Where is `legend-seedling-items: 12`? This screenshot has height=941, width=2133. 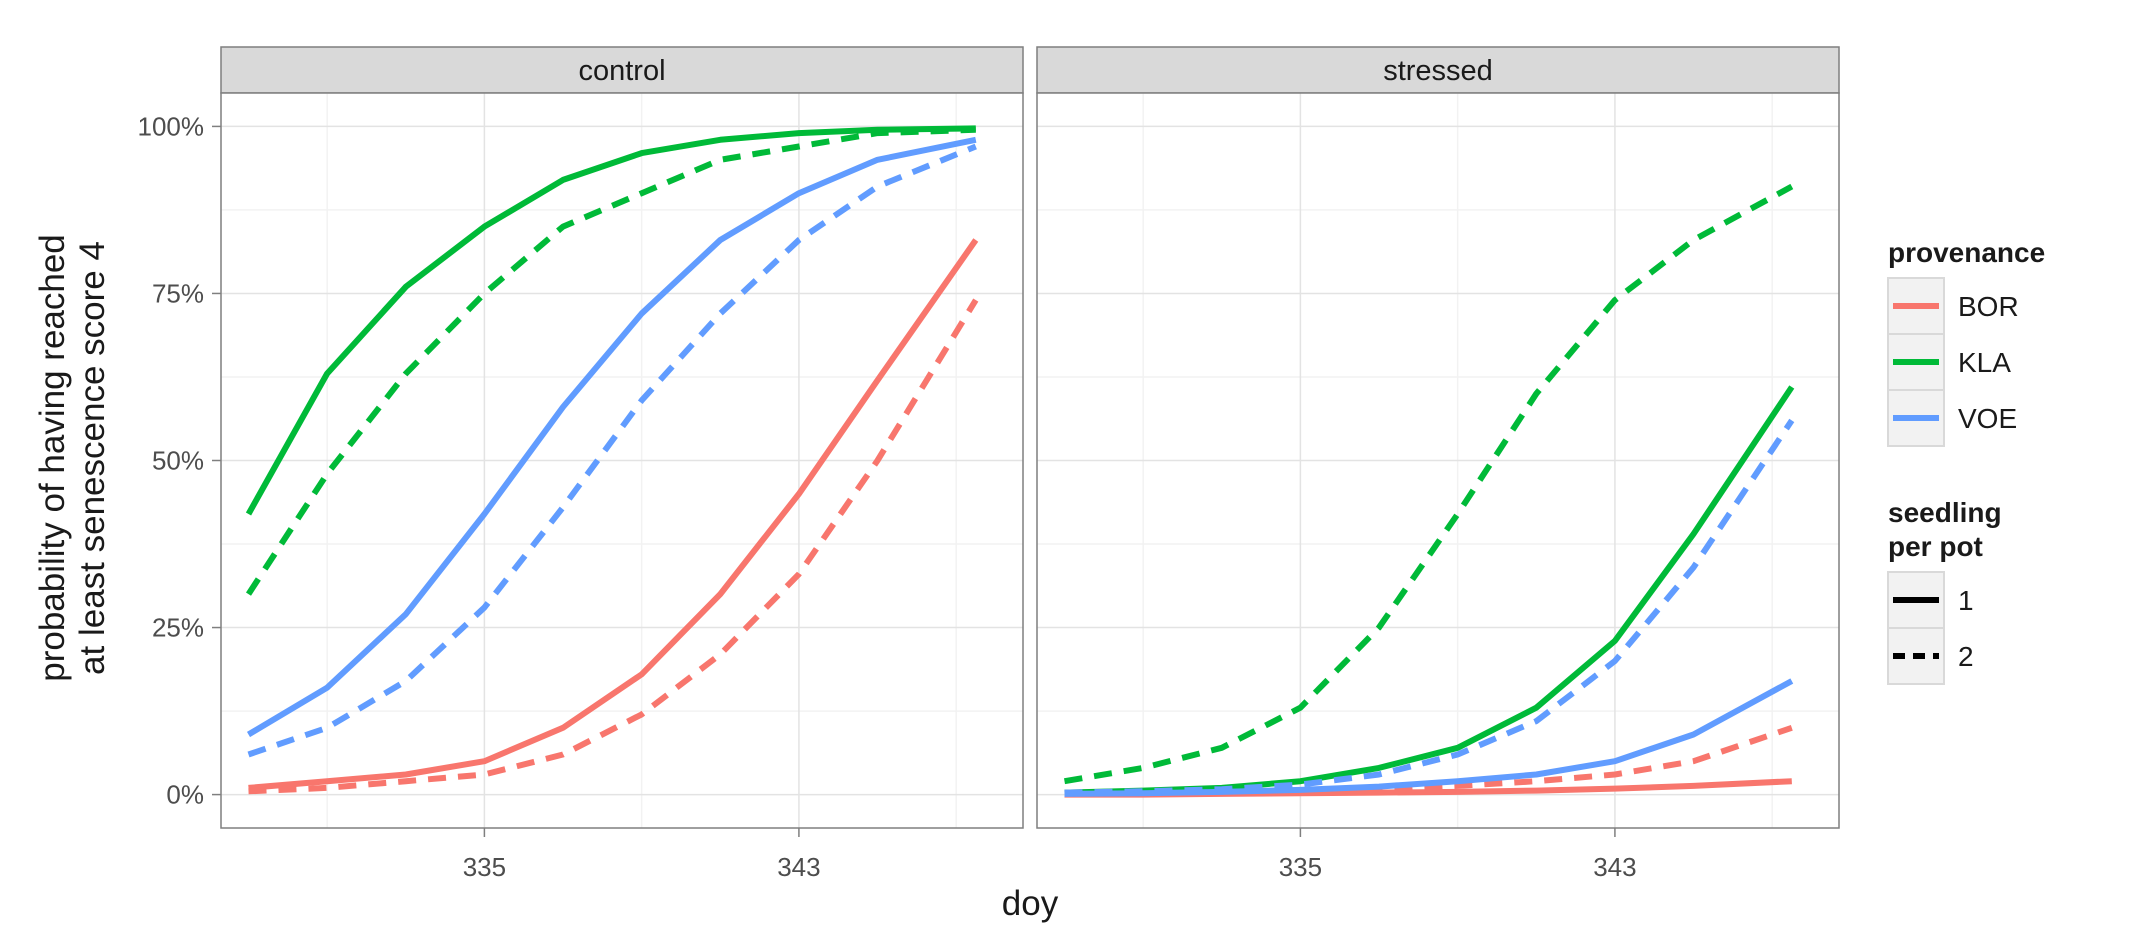 legend-seedling-items: 12 is located at coordinates (1930, 628).